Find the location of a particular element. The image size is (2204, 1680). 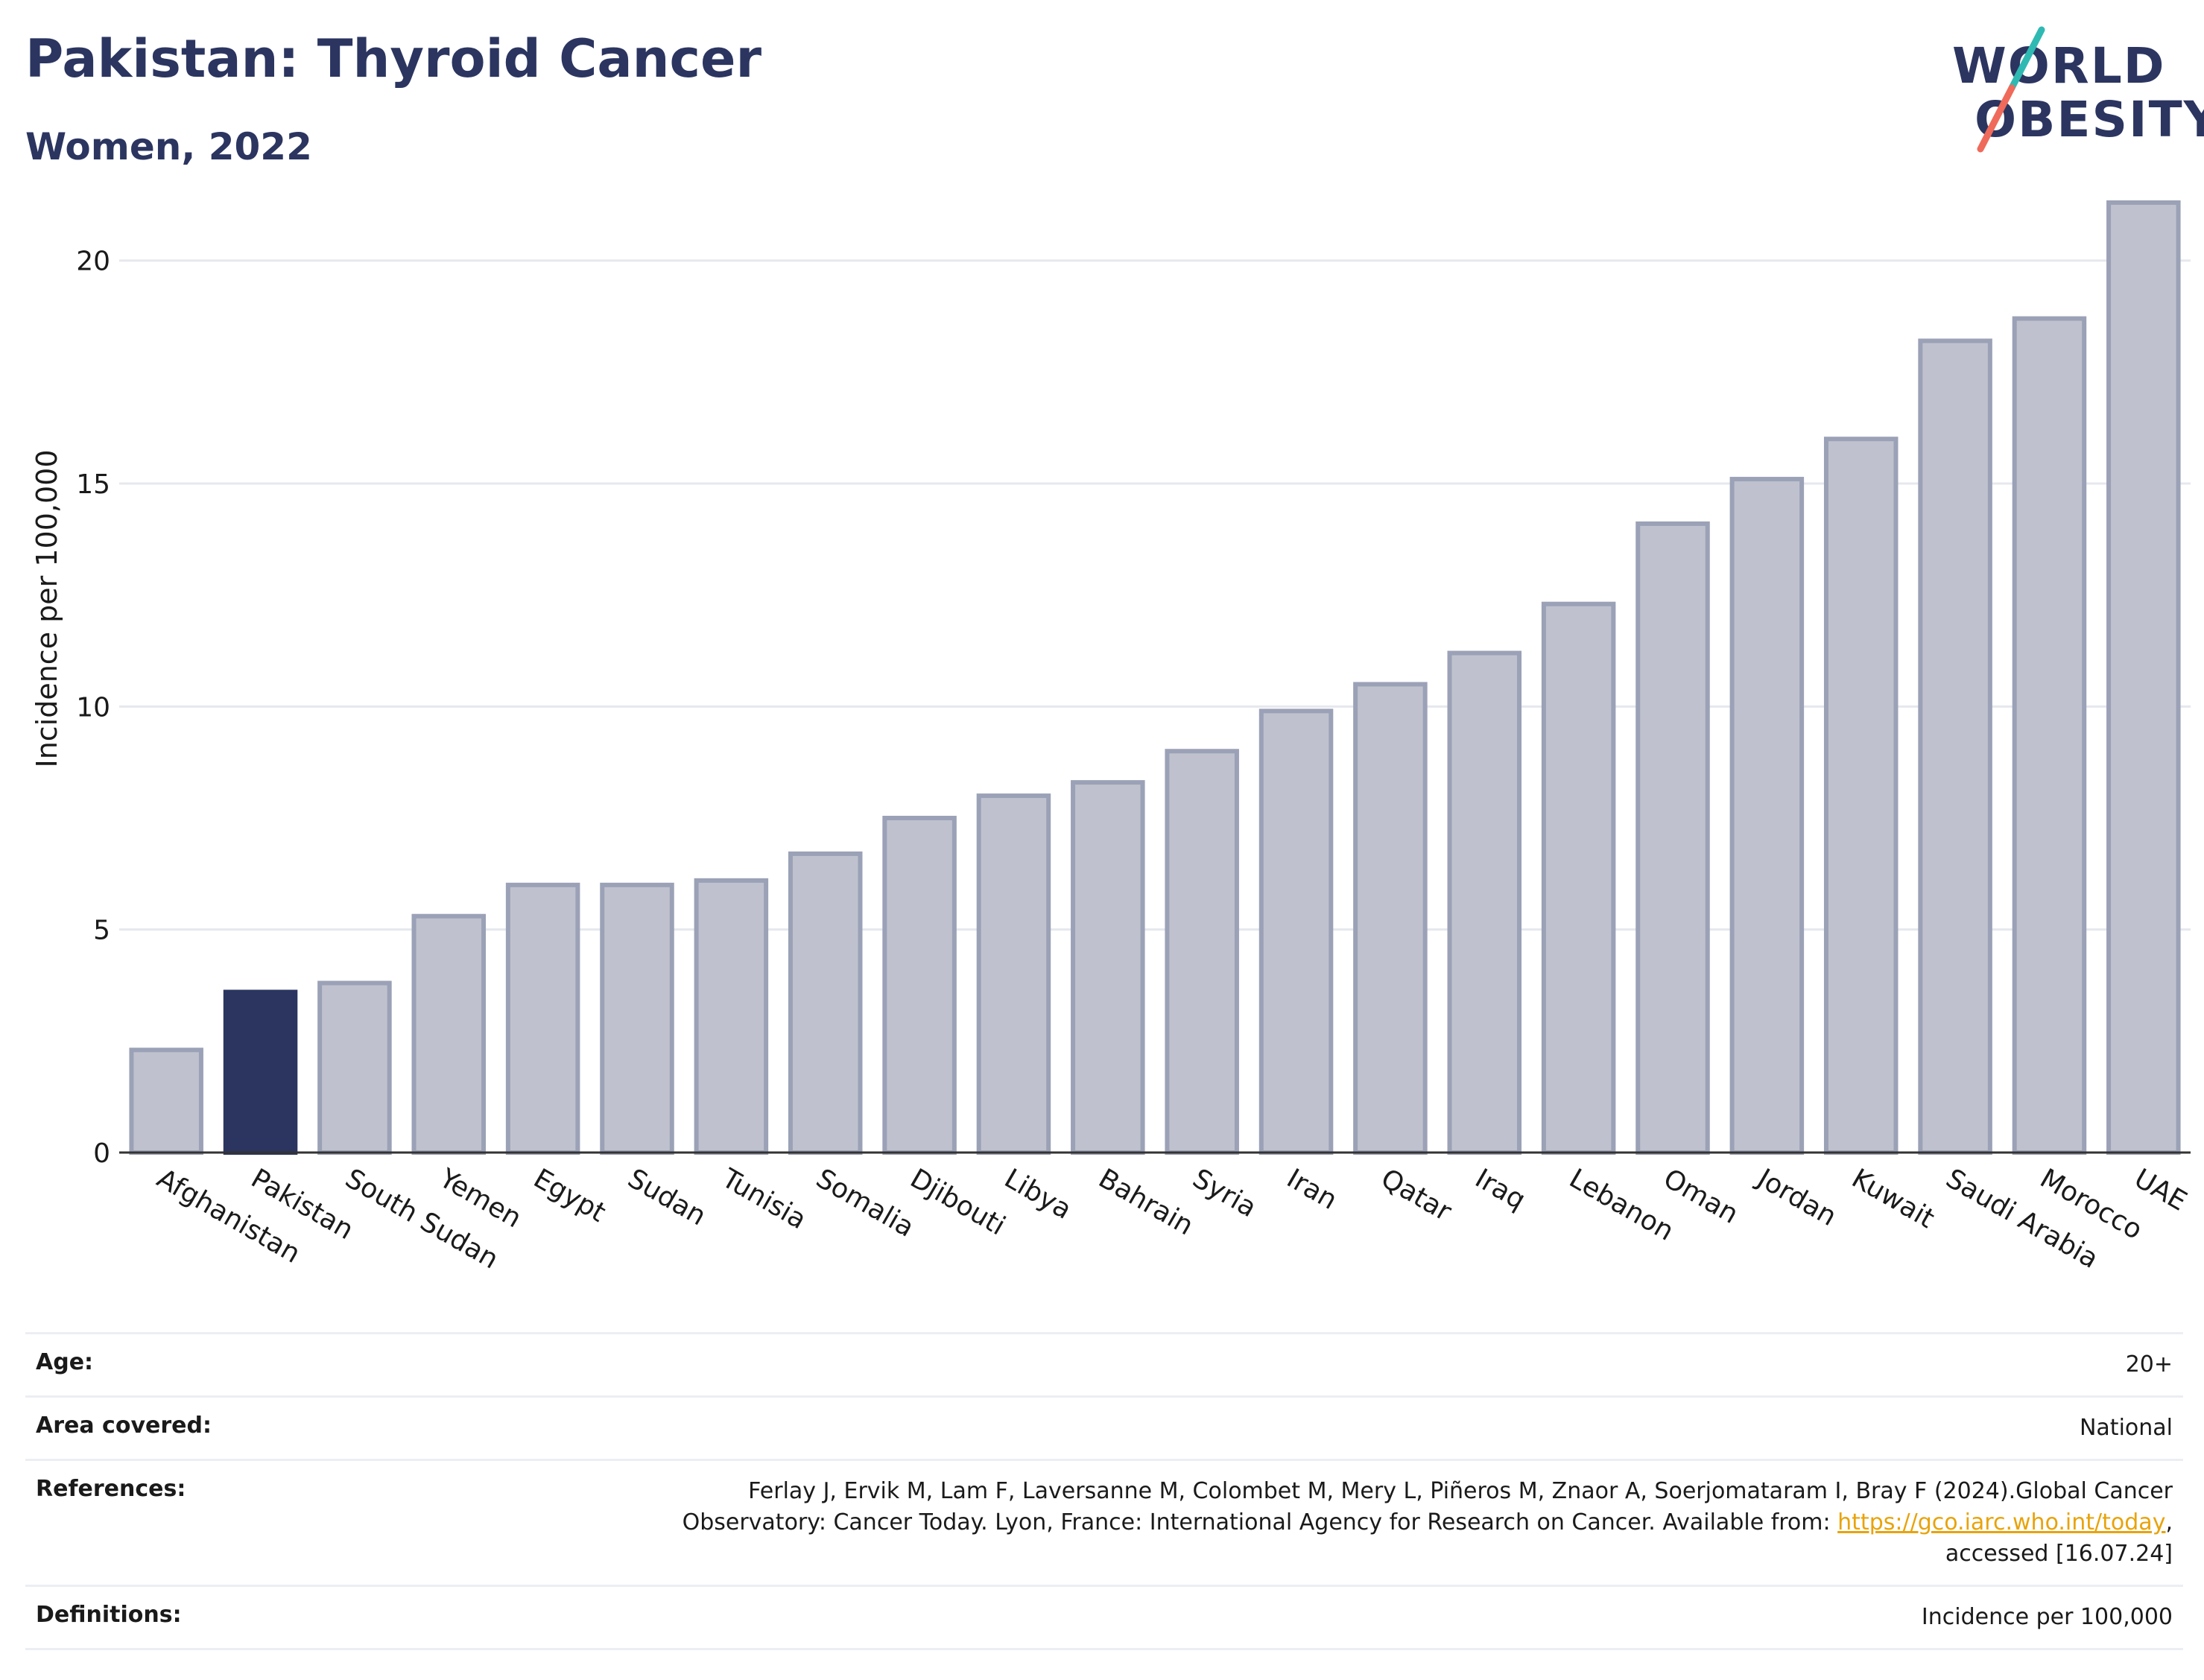

age-value: 20+ is located at coordinates (2149, 1364).